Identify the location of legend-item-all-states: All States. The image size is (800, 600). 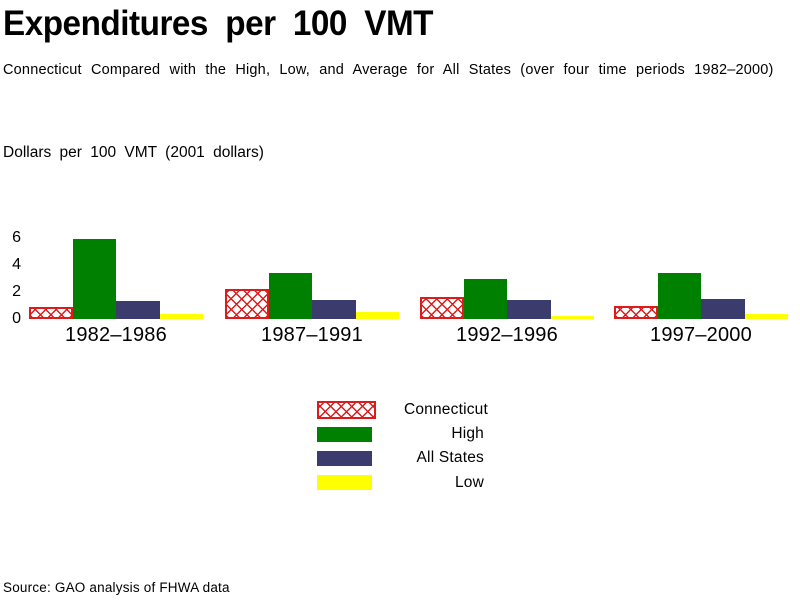
(402, 458).